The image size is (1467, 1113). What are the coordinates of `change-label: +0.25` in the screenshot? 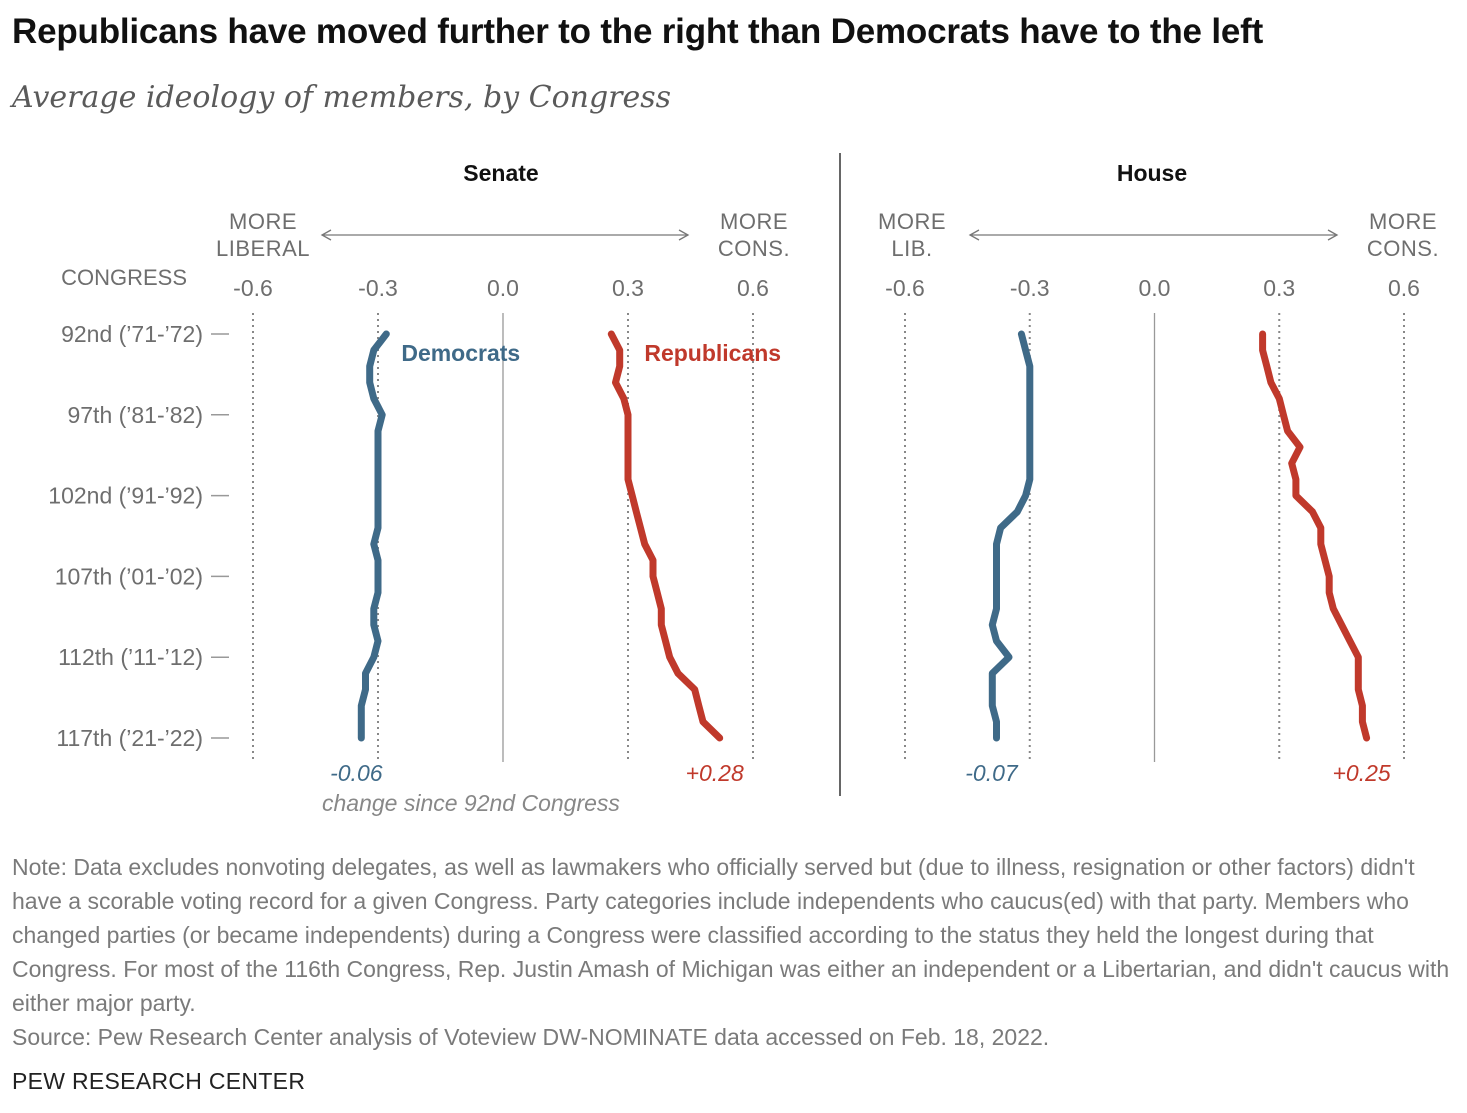 It's located at (1361, 773).